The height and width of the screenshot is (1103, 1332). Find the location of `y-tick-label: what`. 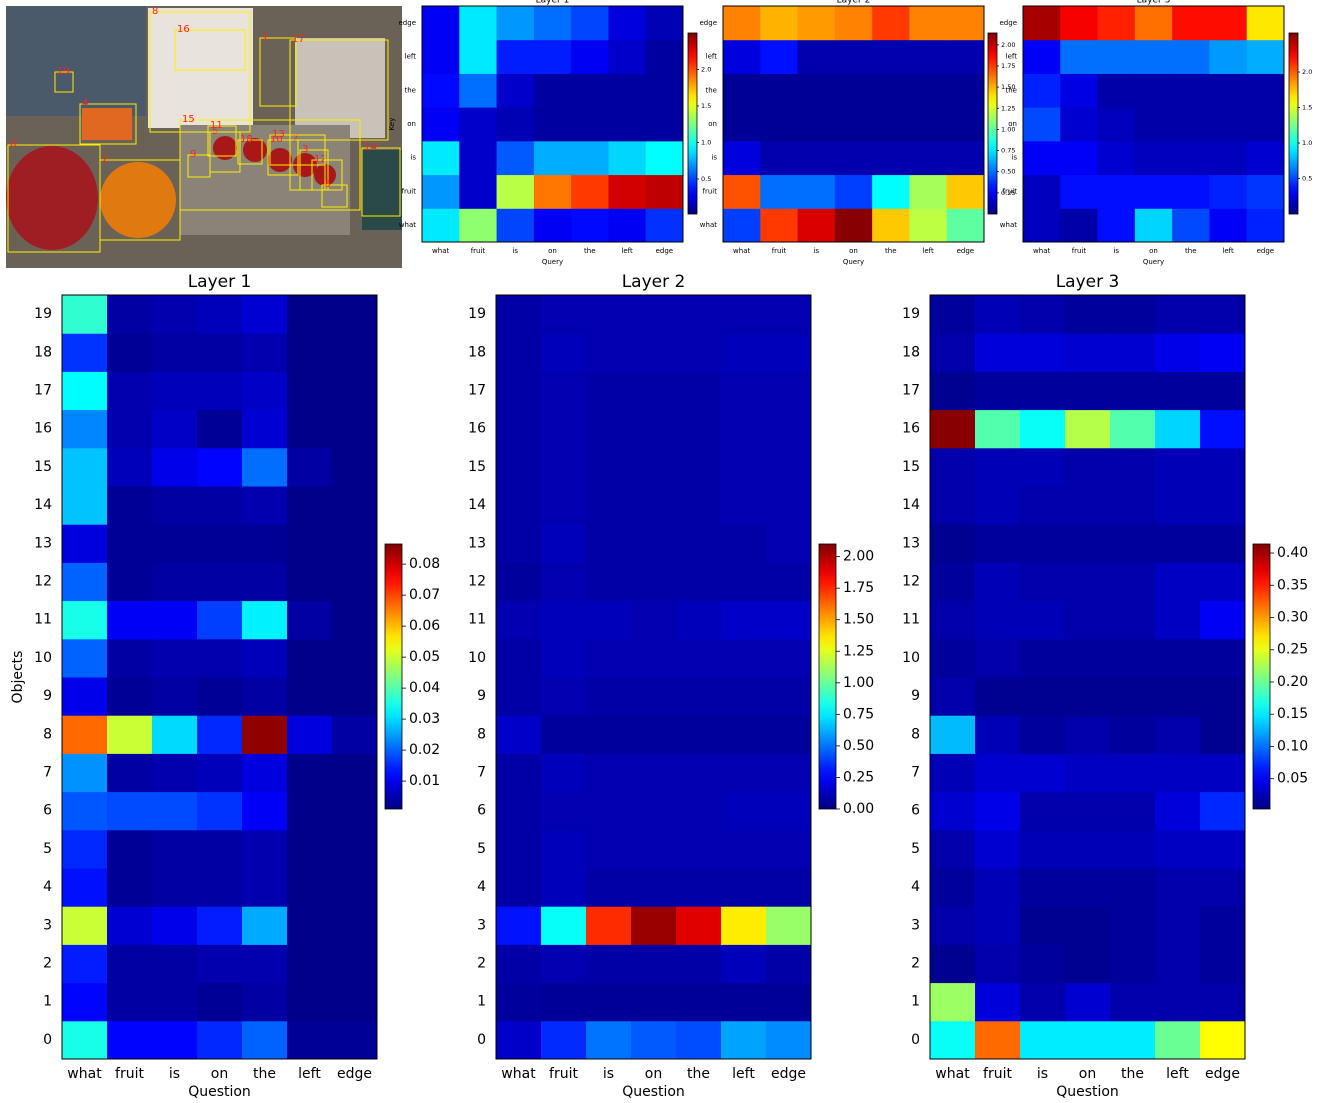

y-tick-label: what is located at coordinates (1008, 225).